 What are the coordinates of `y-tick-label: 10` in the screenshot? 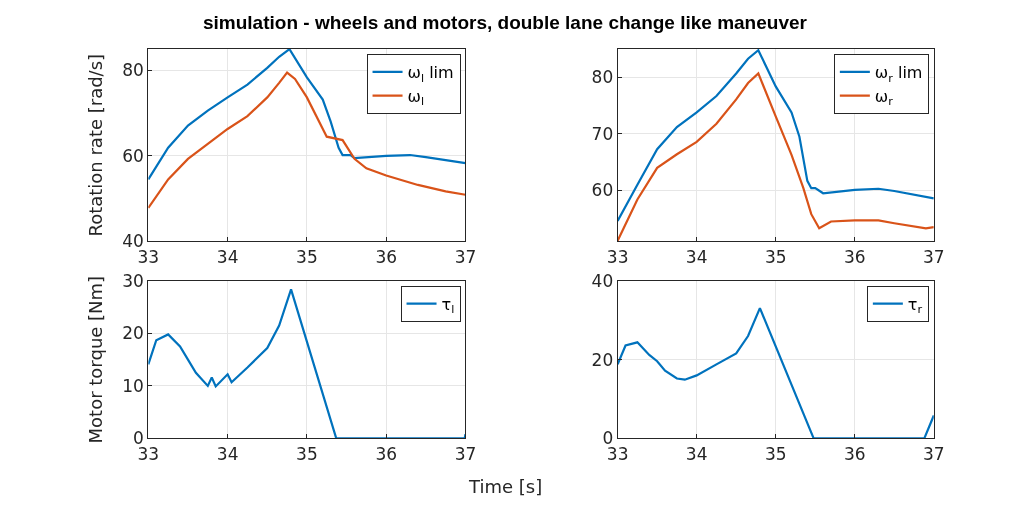 It's located at (133, 385).